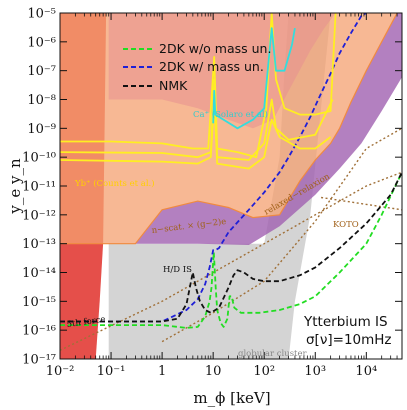  What do you see at coordinates (273, 354) in the screenshot?
I see `ann-globular-cluster: globular cluster` at bounding box center [273, 354].